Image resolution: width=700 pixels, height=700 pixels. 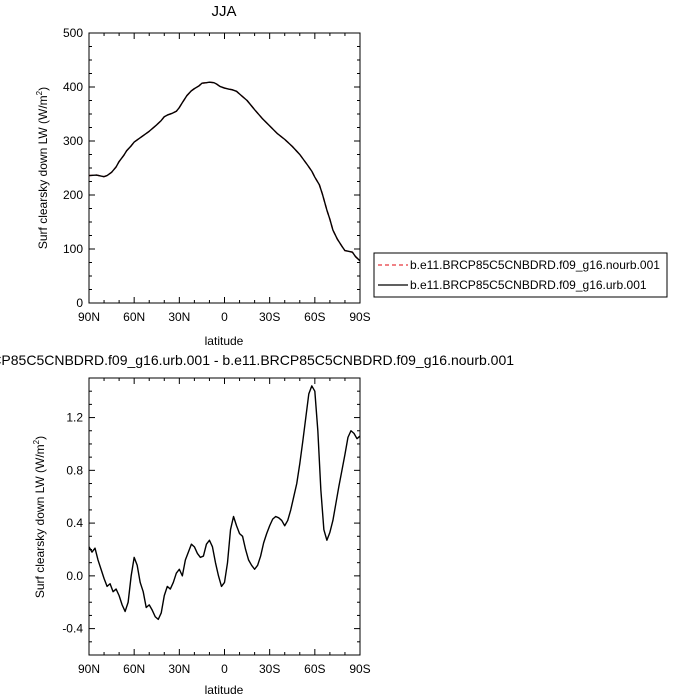 What do you see at coordinates (79, 303) in the screenshot?
I see `y-tick-label: 0` at bounding box center [79, 303].